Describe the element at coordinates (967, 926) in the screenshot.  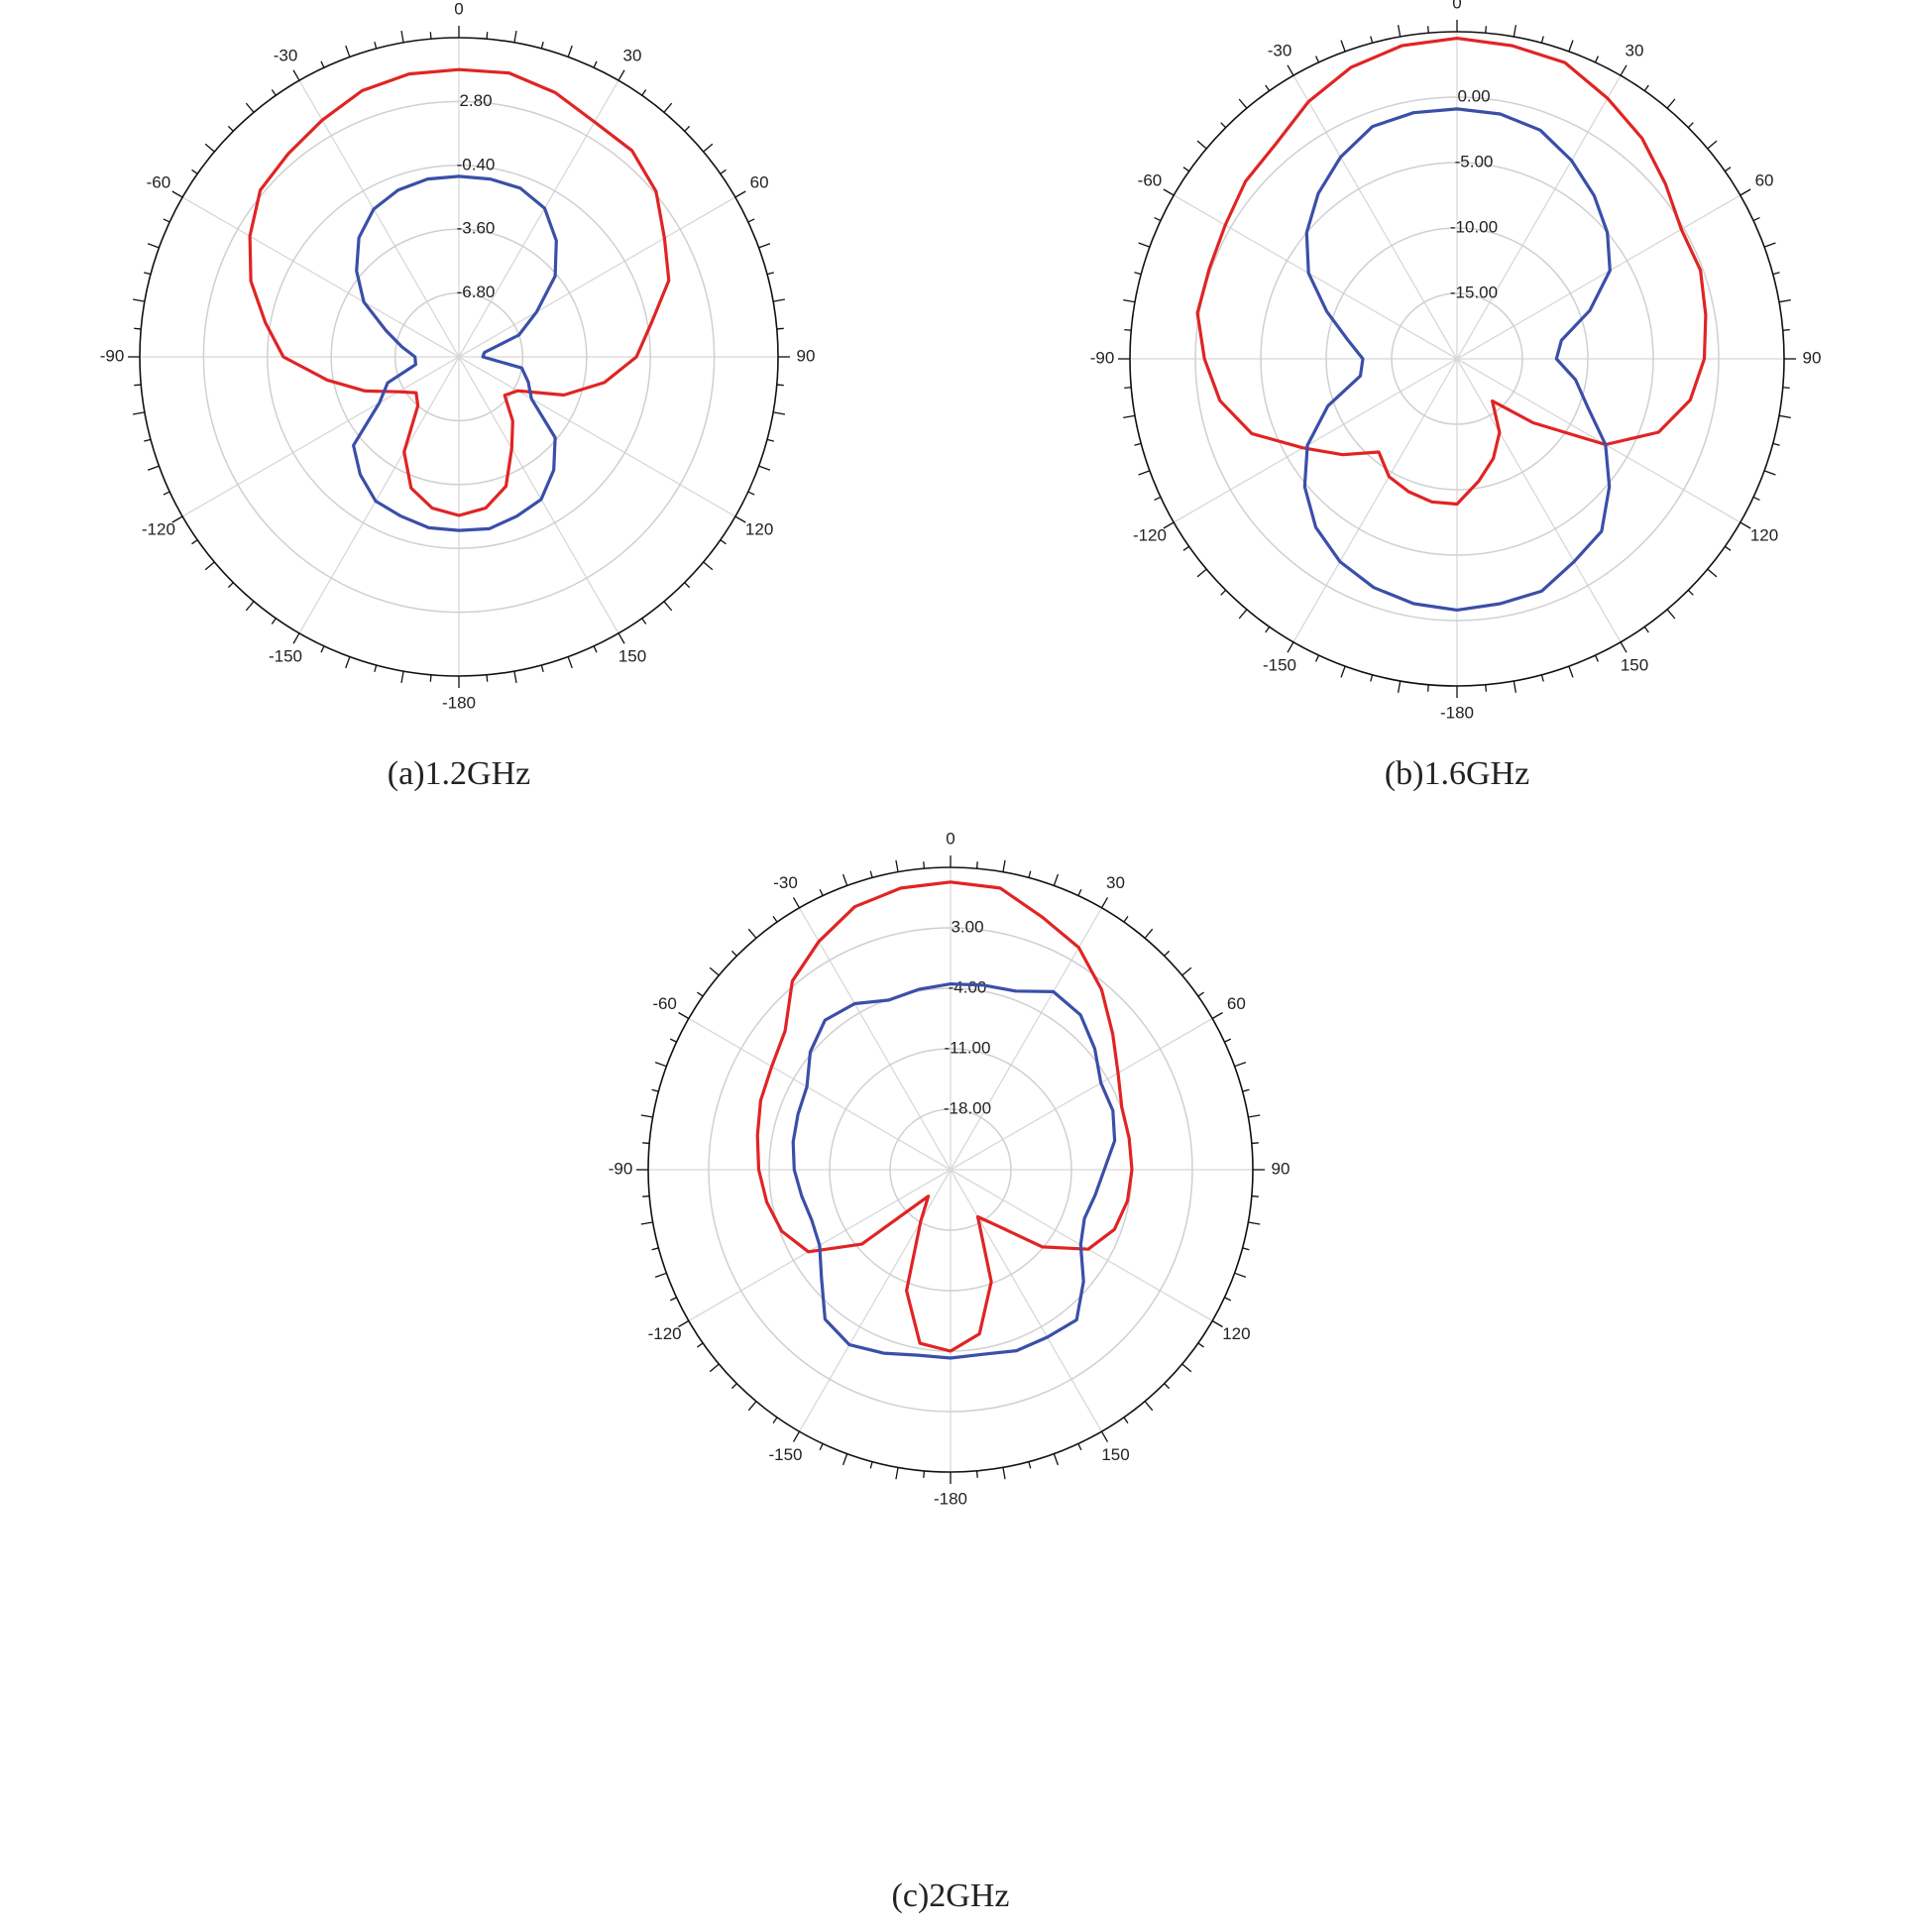
I see `r-tick-label: 3.00` at that location.